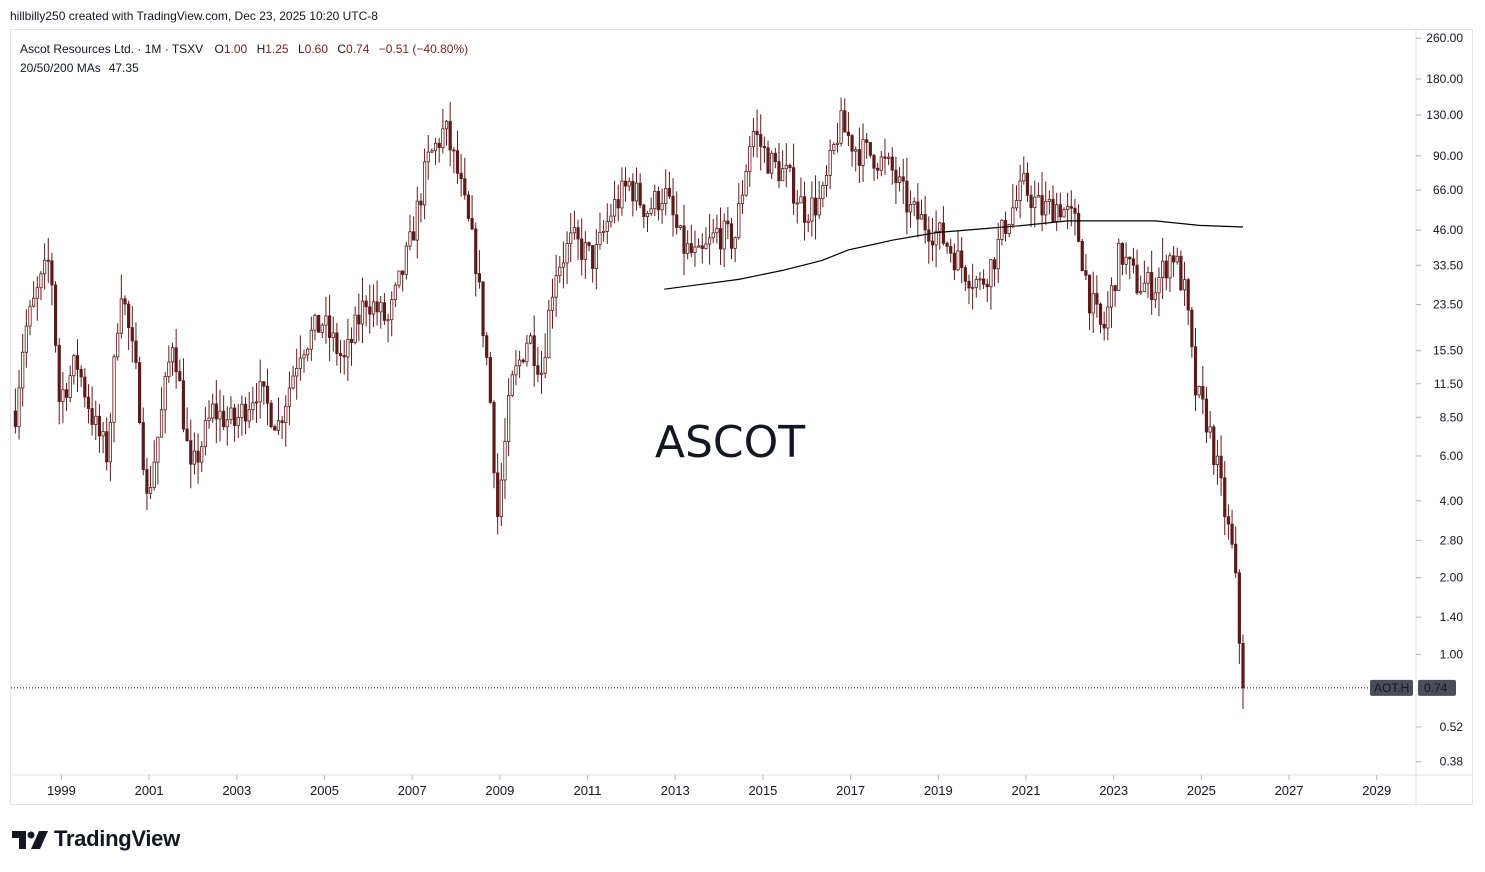 This screenshot has height=872, width=1485. What do you see at coordinates (358, 49) in the screenshot?
I see `close-value: 0.74` at bounding box center [358, 49].